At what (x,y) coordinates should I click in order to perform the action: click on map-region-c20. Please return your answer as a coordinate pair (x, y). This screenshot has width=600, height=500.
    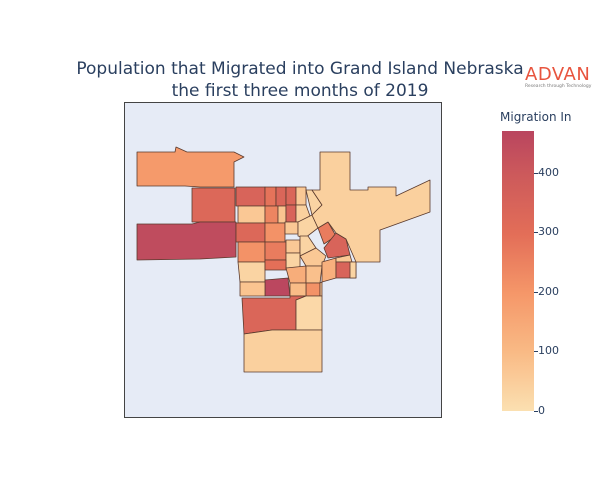
    Looking at the image, I should click on (293, 260).